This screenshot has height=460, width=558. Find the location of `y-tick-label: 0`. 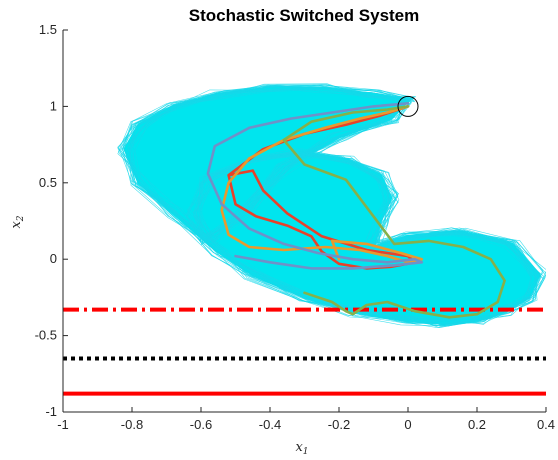

y-tick-label: 0 is located at coordinates (53, 258).